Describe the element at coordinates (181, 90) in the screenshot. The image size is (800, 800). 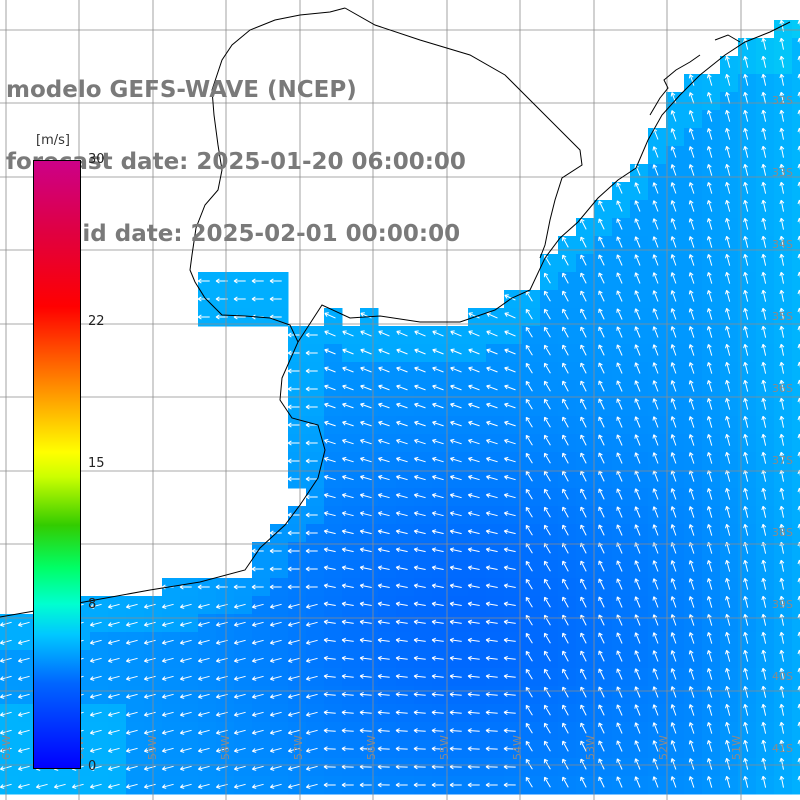
I see `title-model: modelo GEFS-WAVE (NCEP)` at that location.